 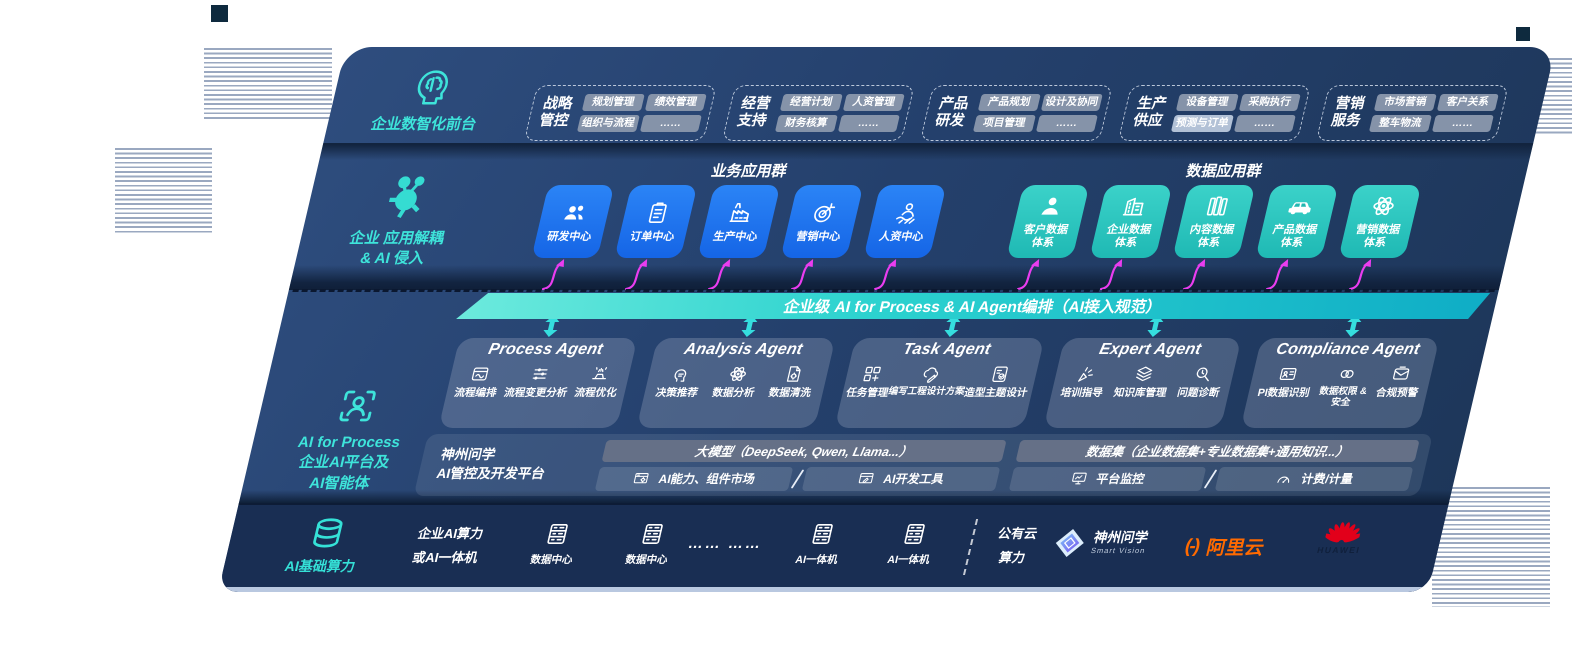 I want to click on tile-label: 营销数据 体系, so click(x=1378, y=236).